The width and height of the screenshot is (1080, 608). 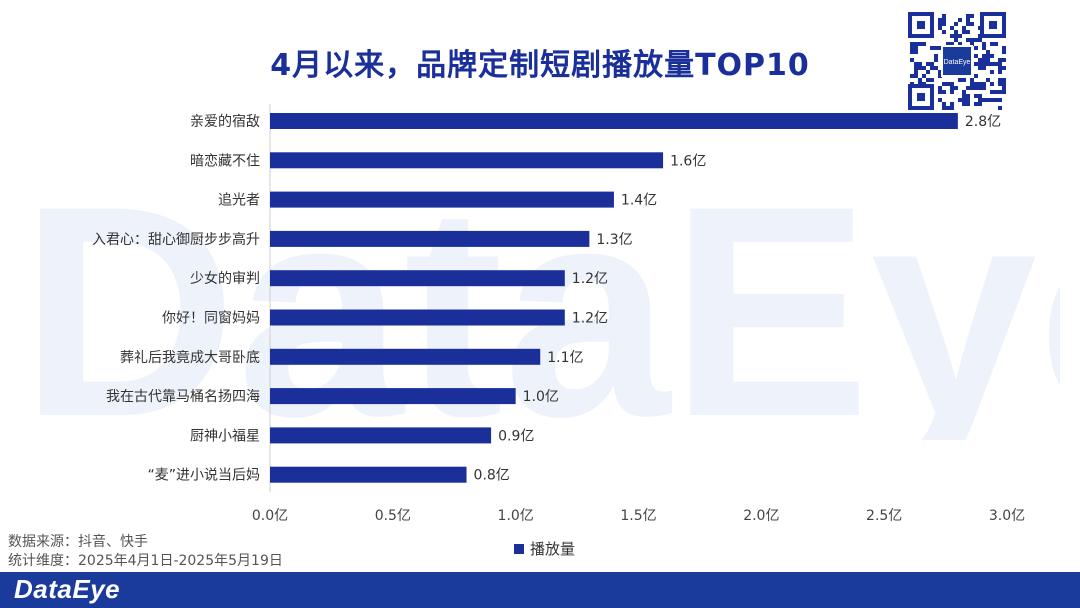 I want to click on chart-title: 4月以来，品牌定制短剧播放量TOP10, so click(x=540, y=65).